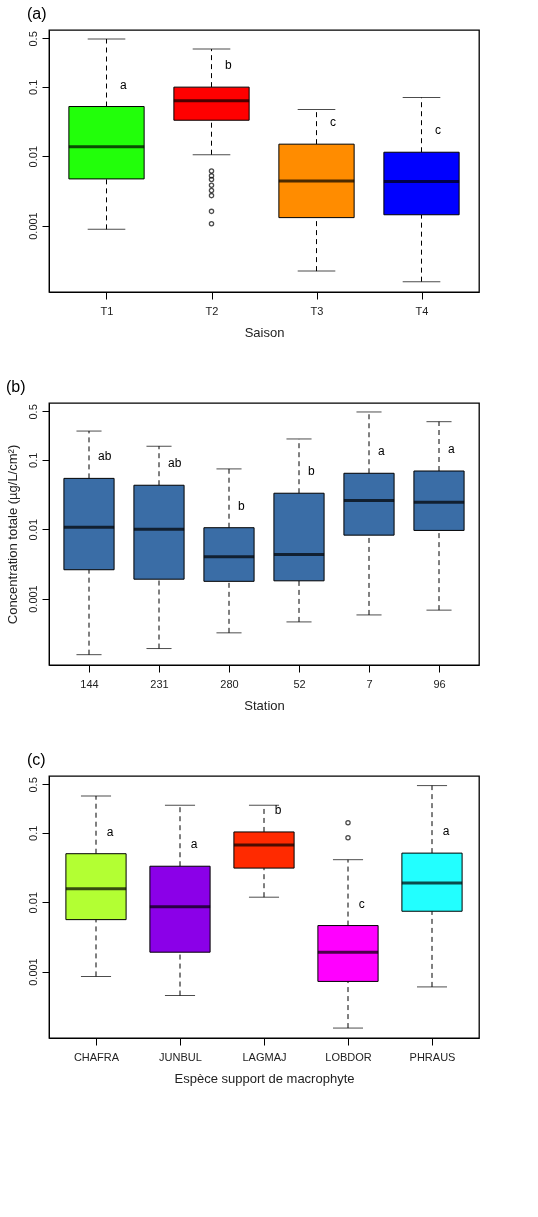 This screenshot has height=1217, width=538. Describe the element at coordinates (89, 683) in the screenshot. I see `x-tick-label: 144` at that location.